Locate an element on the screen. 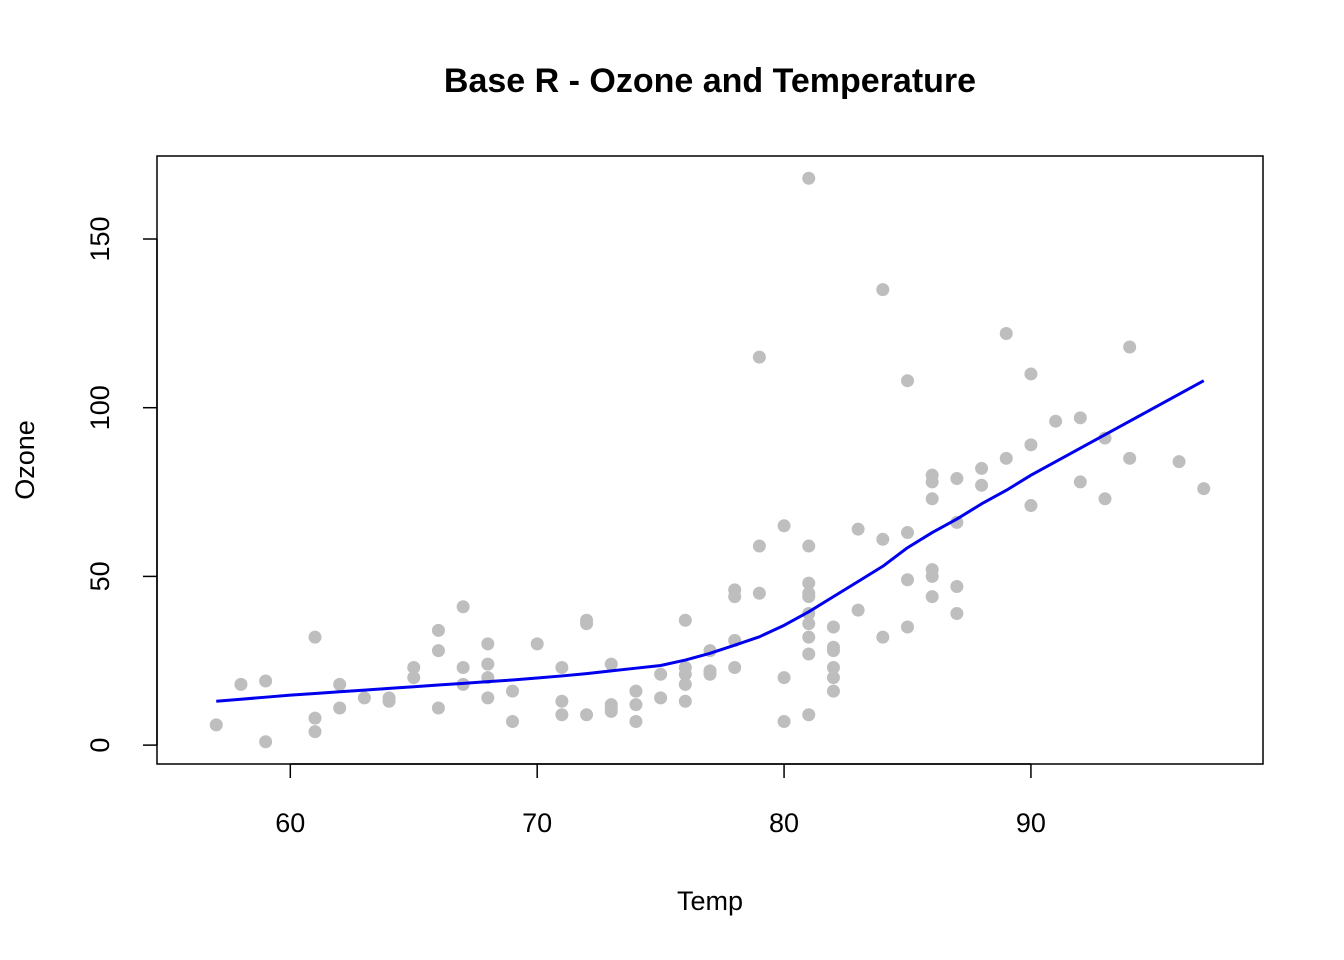 The height and width of the screenshot is (960, 1344). y-axis: 0 50 100 150 is located at coordinates (121, 484).